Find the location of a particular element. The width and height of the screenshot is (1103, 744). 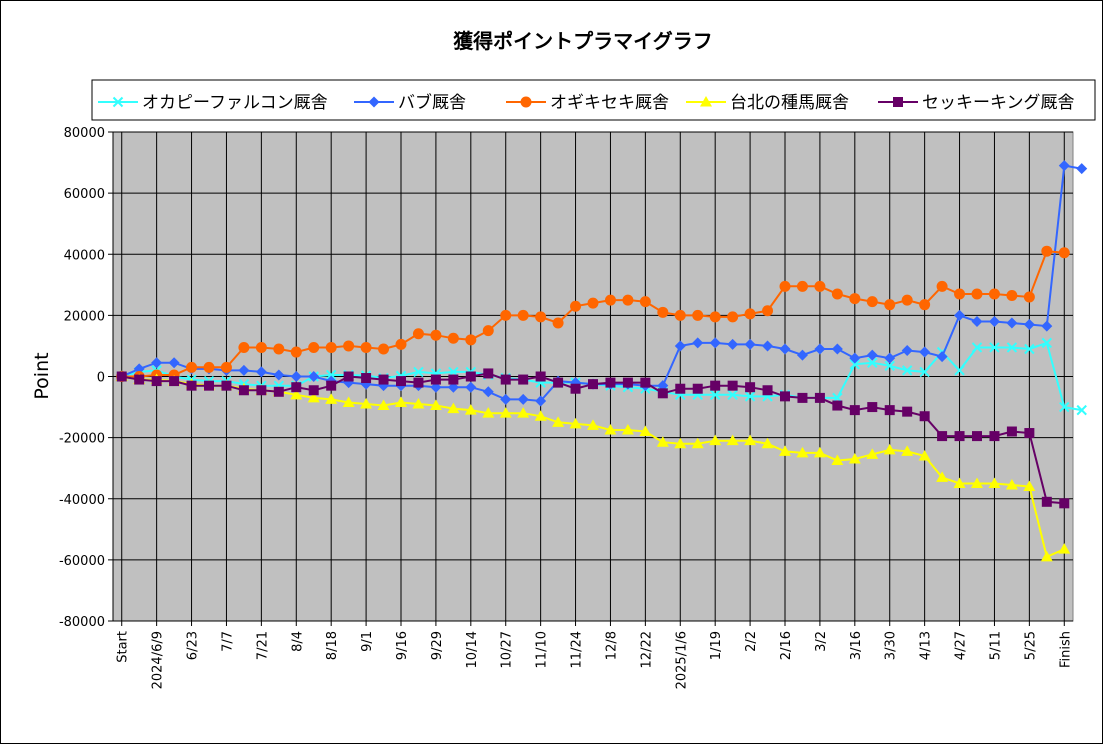

x-tick-label: 11/10 is located at coordinates (542, 649).